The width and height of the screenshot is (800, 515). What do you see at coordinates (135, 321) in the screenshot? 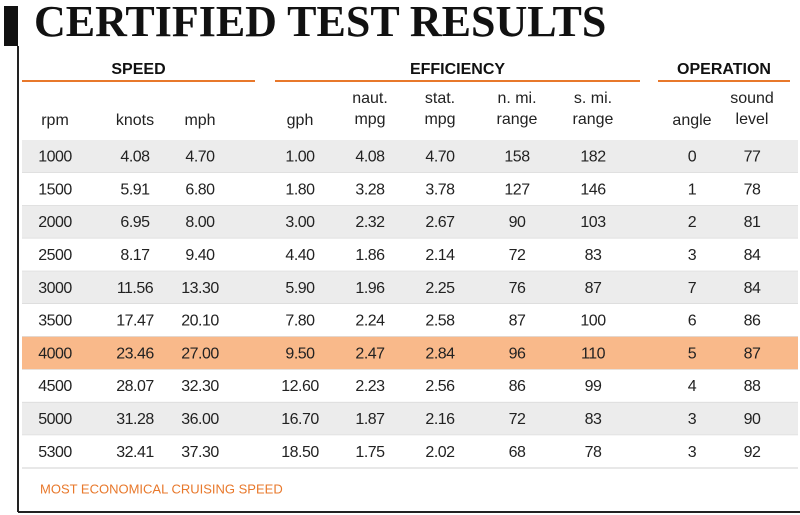
I see `cell: 17.47` at bounding box center [135, 321].